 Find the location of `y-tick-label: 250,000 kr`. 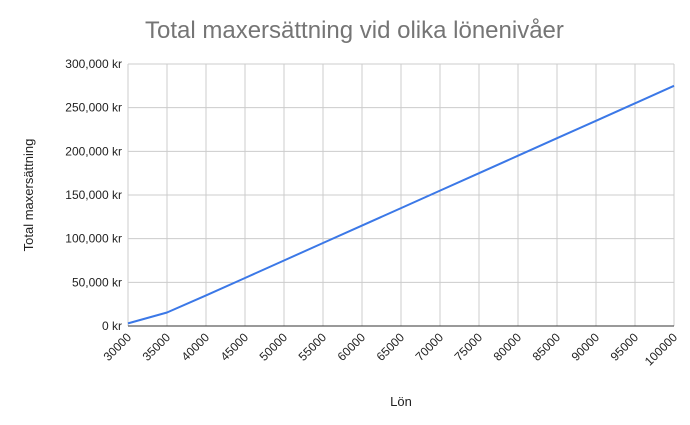

y-tick-label: 250,000 kr is located at coordinates (93, 108).